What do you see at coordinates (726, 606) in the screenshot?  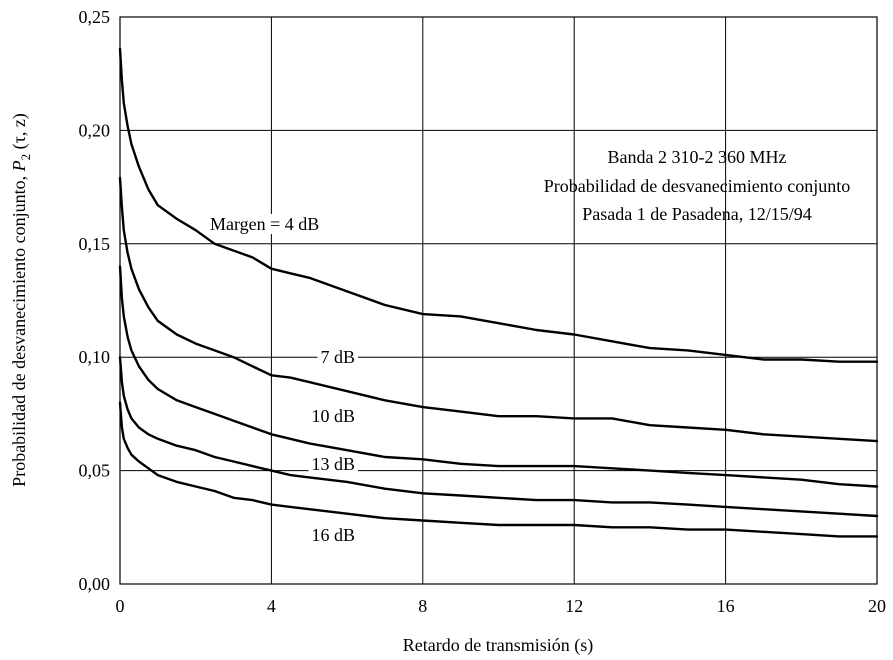 I see `x-tick-label: 16` at bounding box center [726, 606].